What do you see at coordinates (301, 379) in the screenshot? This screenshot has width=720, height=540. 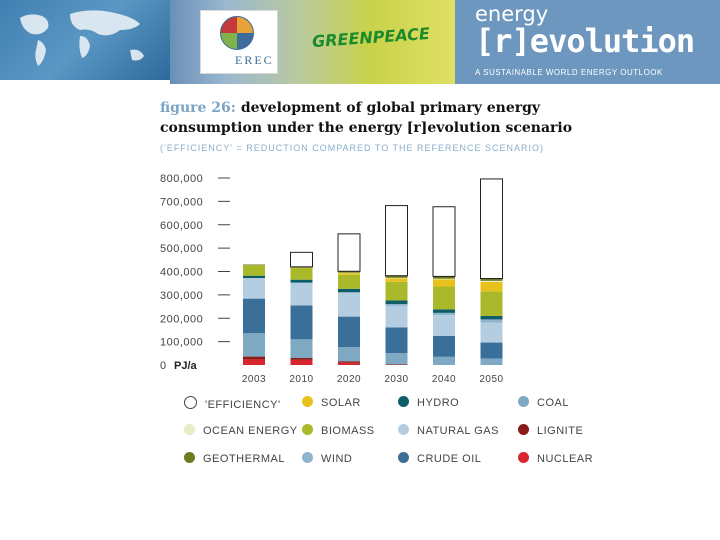 I see `x-tick-label: 2010` at bounding box center [301, 379].